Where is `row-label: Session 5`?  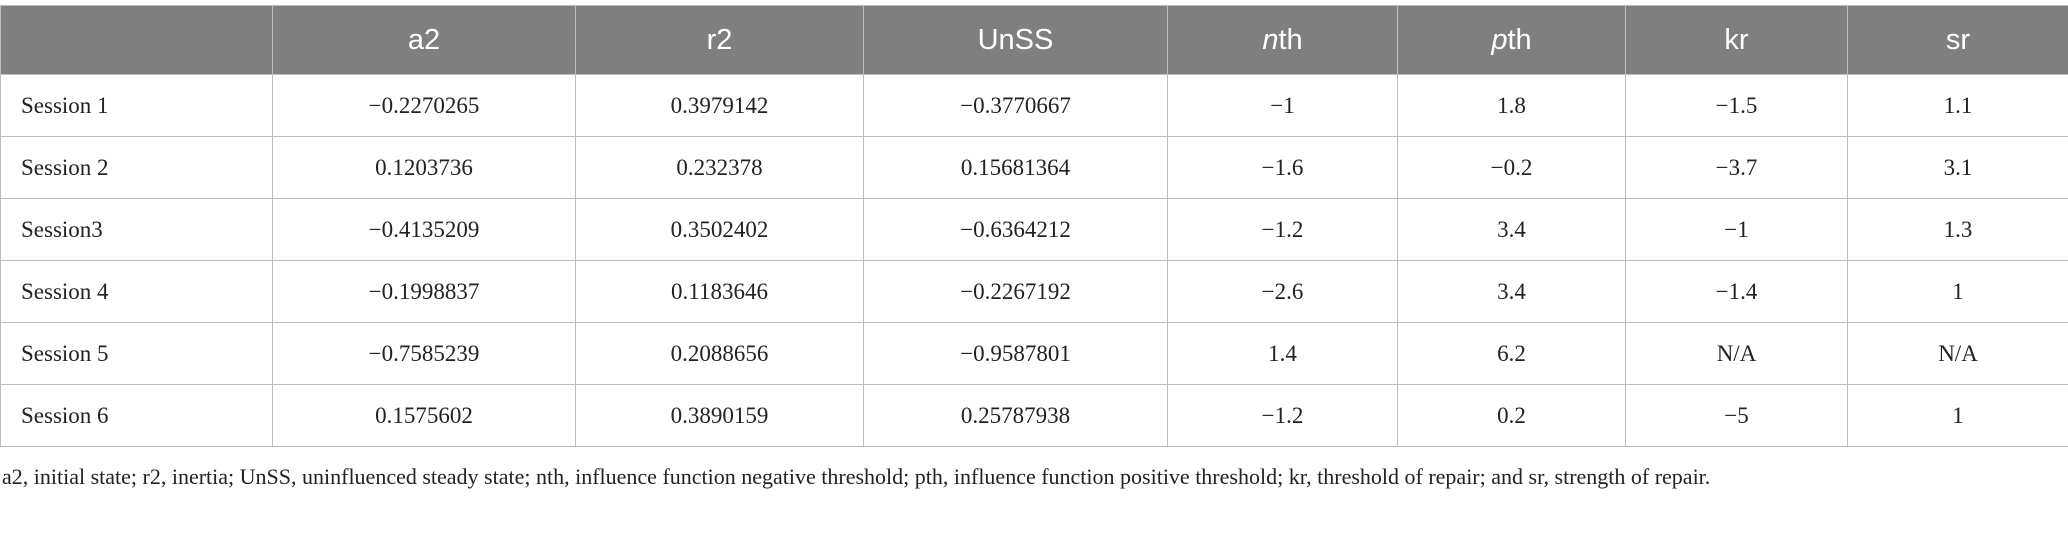
row-label: Session 5 is located at coordinates (136, 353).